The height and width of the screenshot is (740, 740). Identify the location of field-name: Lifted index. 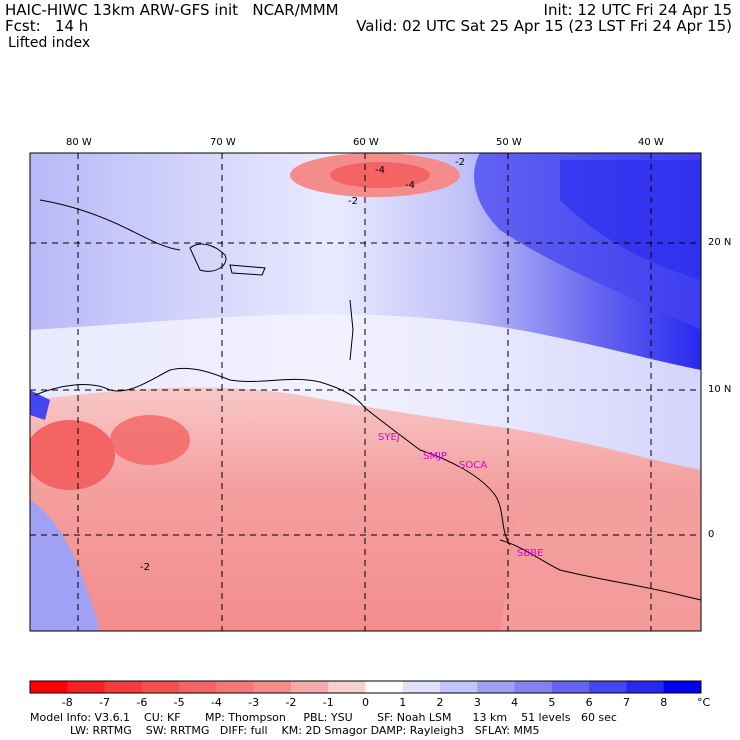
(49, 43).